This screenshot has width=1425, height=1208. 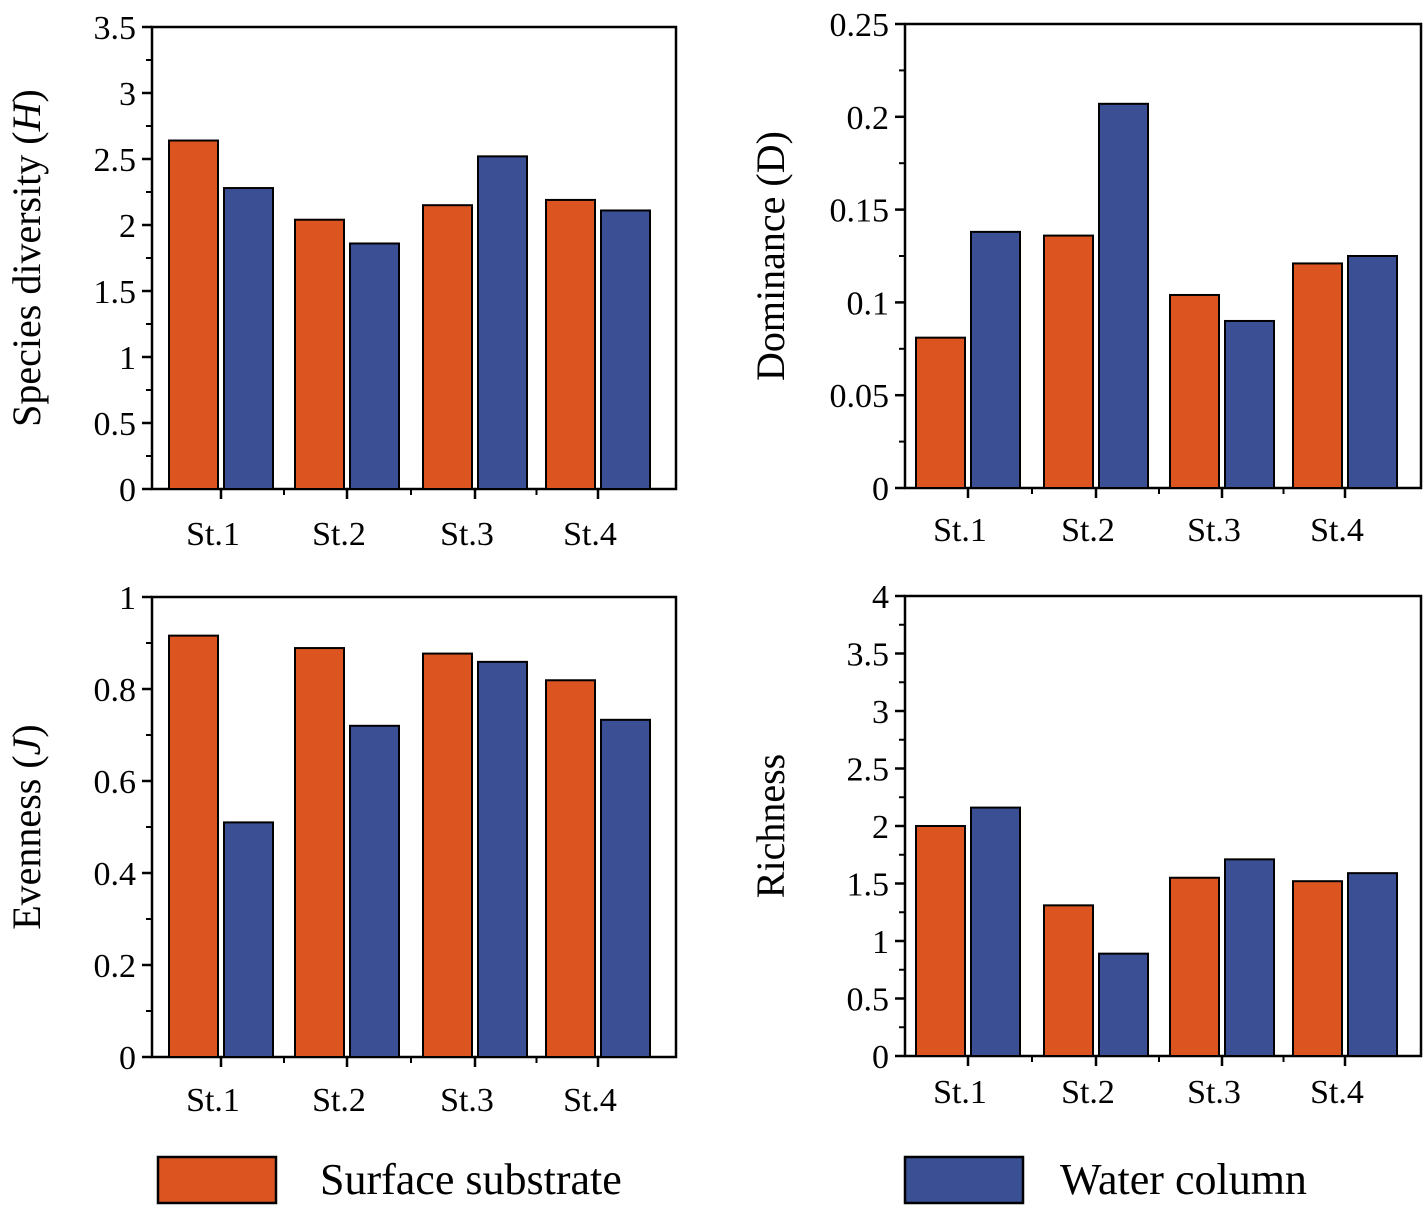 What do you see at coordinates (115, 782) in the screenshot?
I see `y-tick-label: 0.6` at bounding box center [115, 782].